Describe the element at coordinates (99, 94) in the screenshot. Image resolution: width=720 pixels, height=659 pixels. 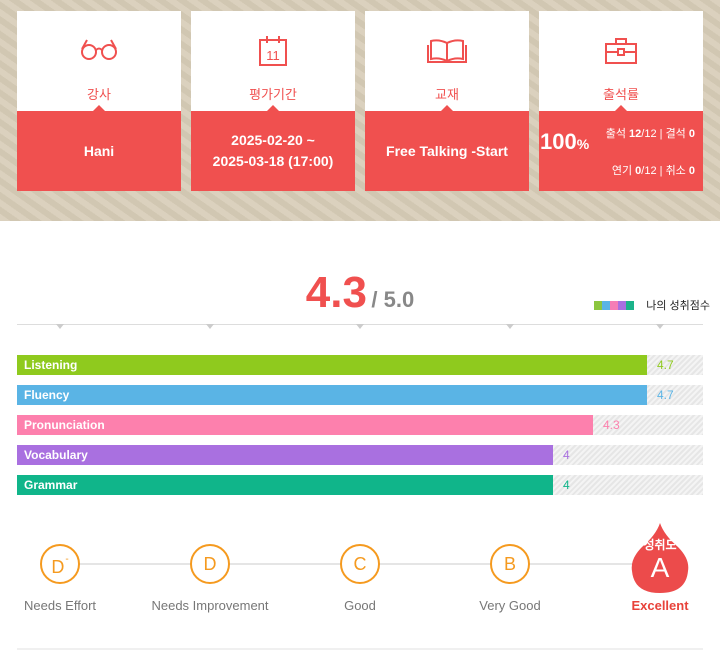
I see `teacher-label: 강사` at that location.